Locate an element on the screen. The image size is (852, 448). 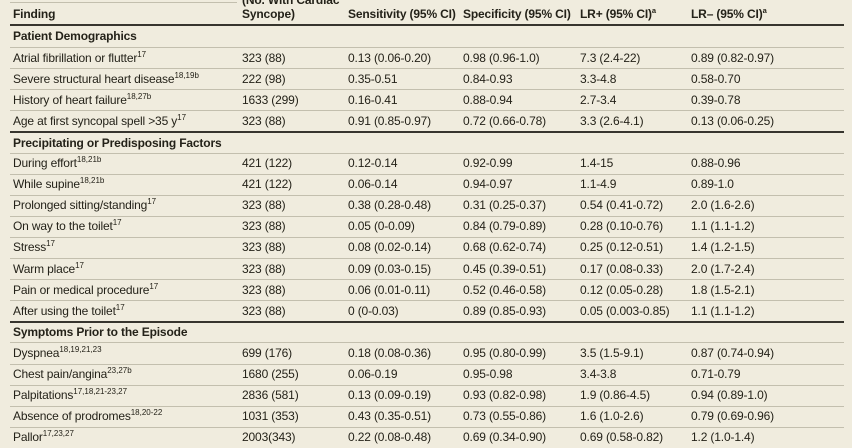
cell-lr-plus: 0.25 (0.12-0.51) is located at coordinates (621, 247).